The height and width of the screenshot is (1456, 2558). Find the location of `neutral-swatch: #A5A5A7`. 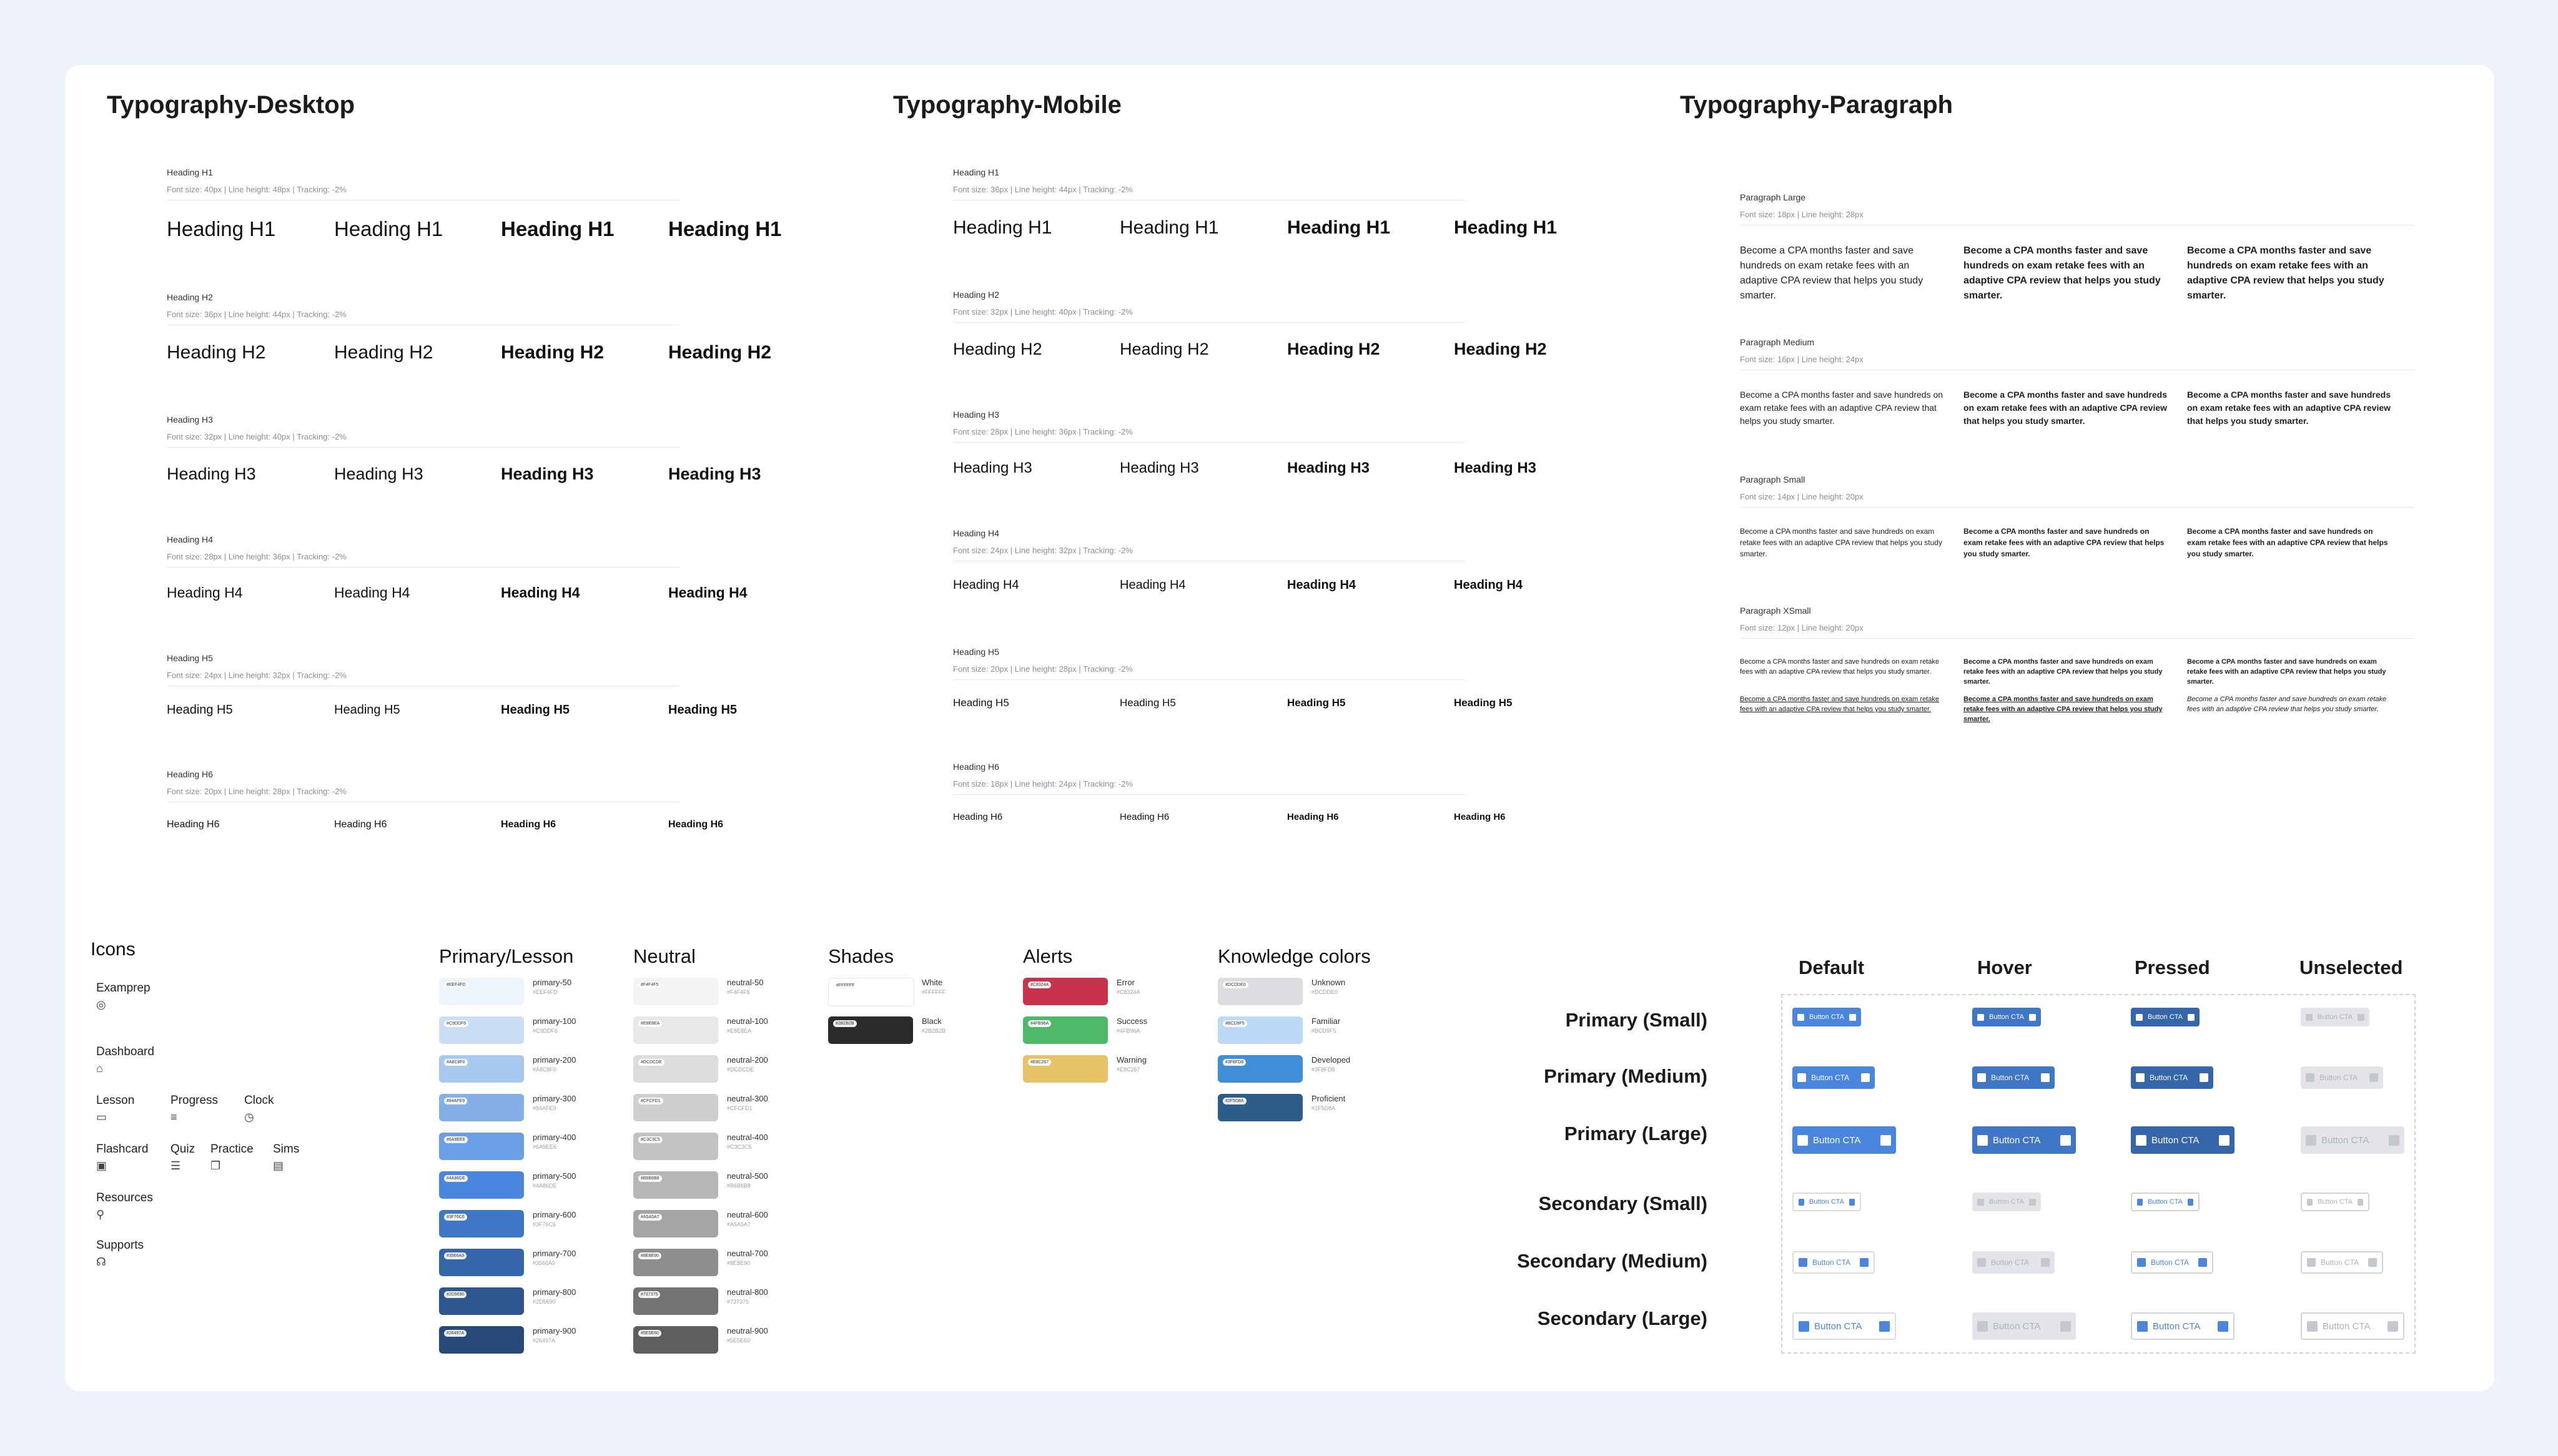

neutral-swatch: #A5A5A7 is located at coordinates (675, 1223).